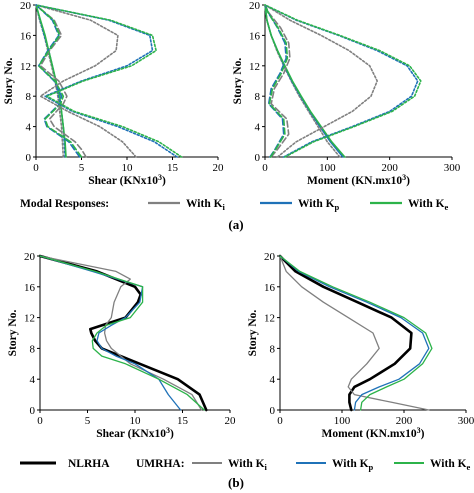  What do you see at coordinates (64, 204) in the screenshot?
I see `legend-a-title: Modal Responses:` at bounding box center [64, 204].